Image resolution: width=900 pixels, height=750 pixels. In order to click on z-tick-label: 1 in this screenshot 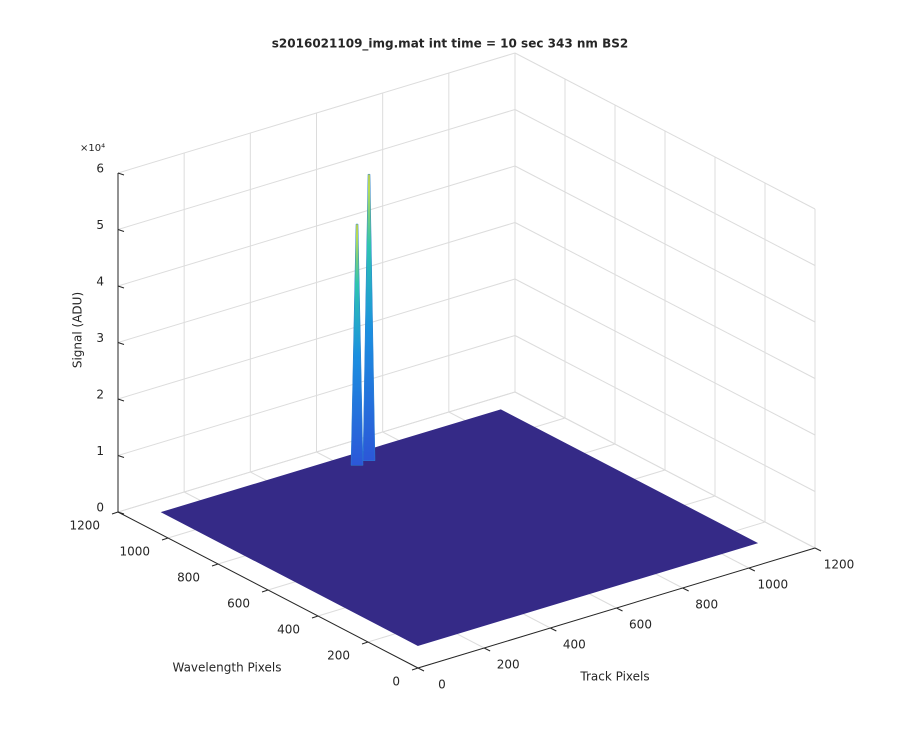, I will do `click(100, 451)`.